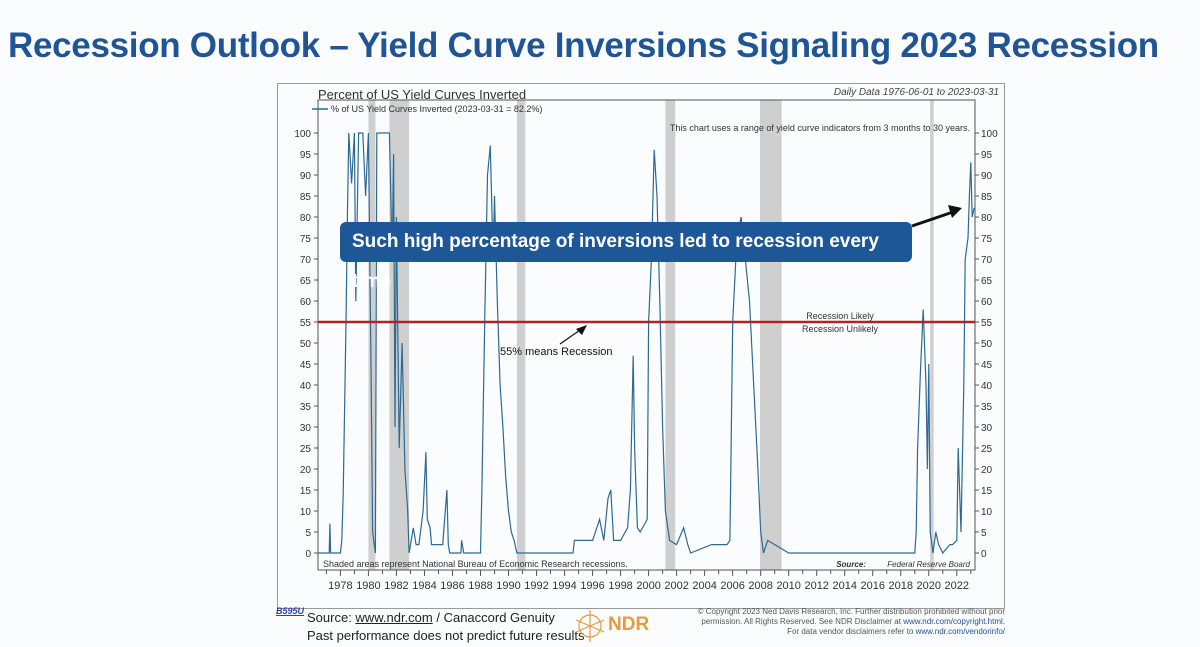 Image resolution: width=1200 pixels, height=647 pixels. Describe the element at coordinates (306, 344) in the screenshot. I see `y-tick-label-left: 50` at that location.